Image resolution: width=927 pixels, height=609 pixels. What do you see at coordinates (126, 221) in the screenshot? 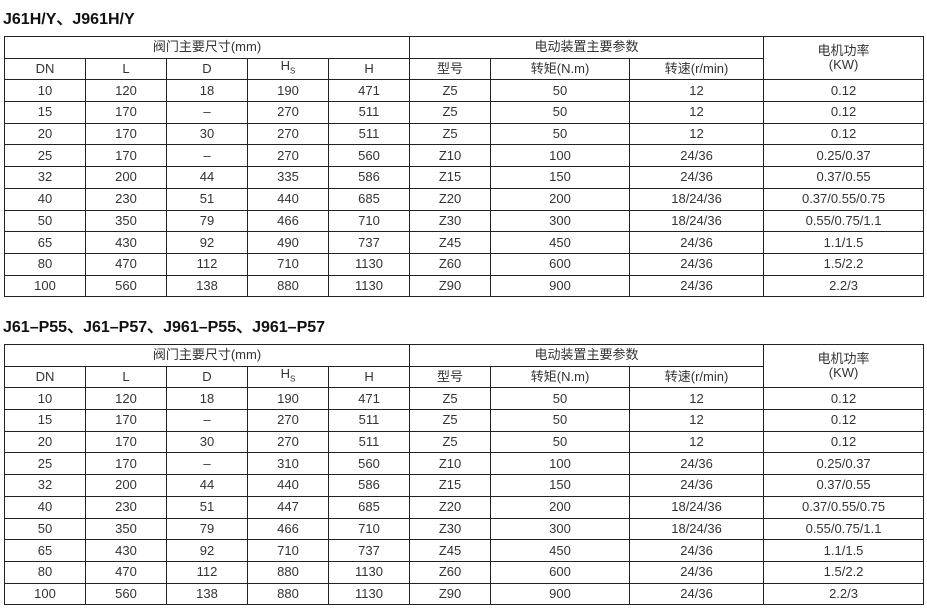
I see `l-cell: 350` at bounding box center [126, 221].